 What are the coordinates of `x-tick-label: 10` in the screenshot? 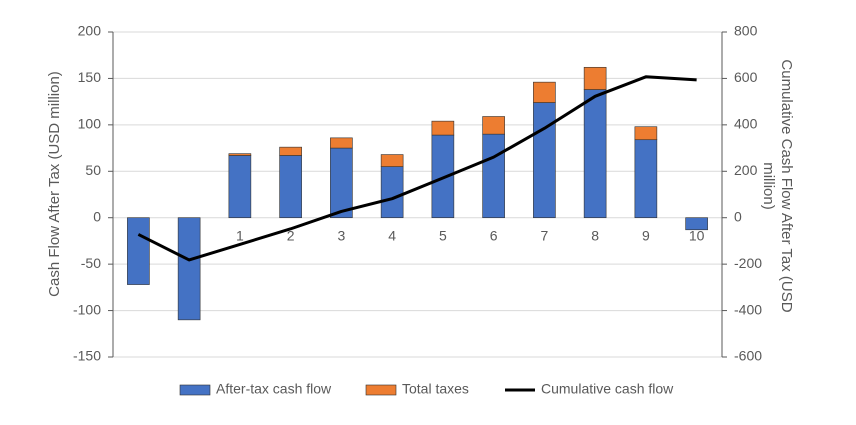 It's located at (697, 235).